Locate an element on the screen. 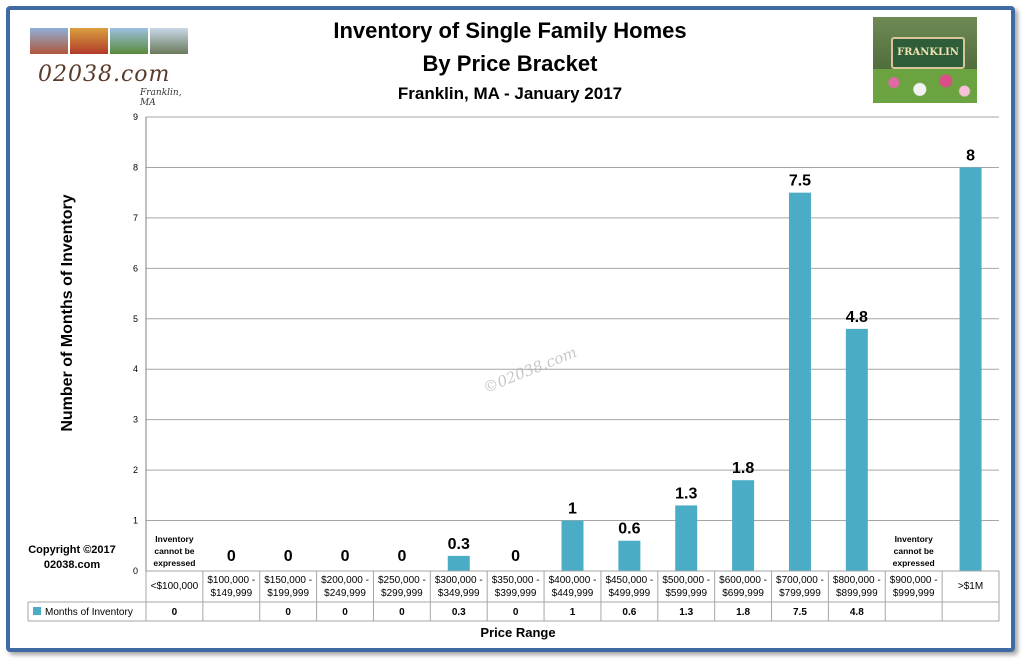  x-tick-label: $449,999 is located at coordinates (573, 593).